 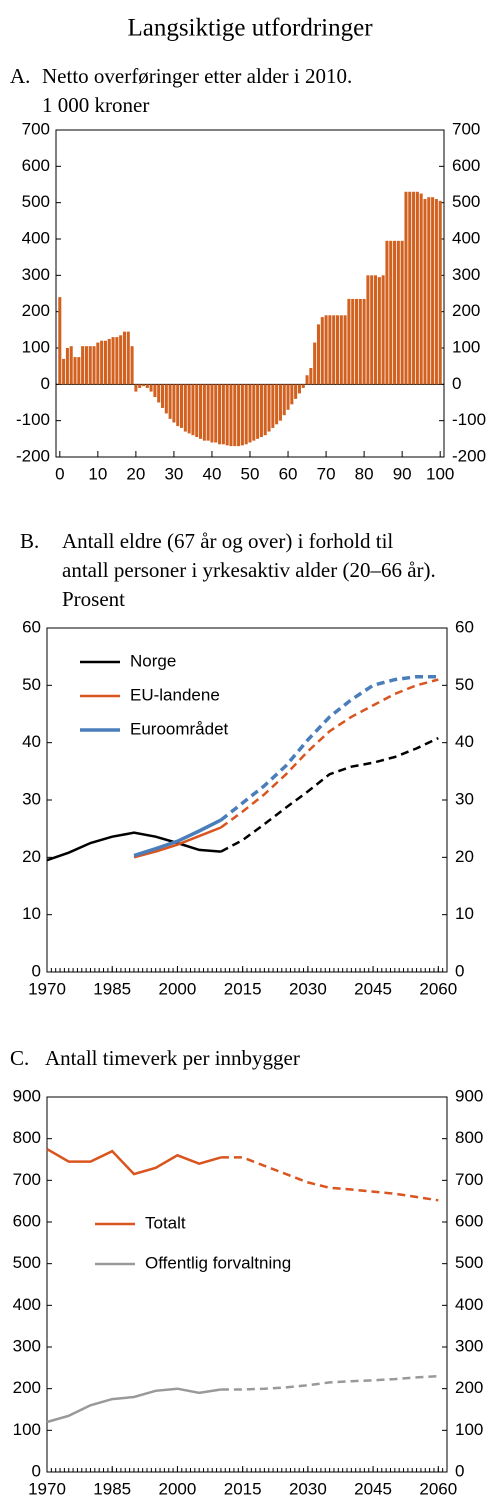 I want to click on panel-label: B., so click(x=29, y=541).